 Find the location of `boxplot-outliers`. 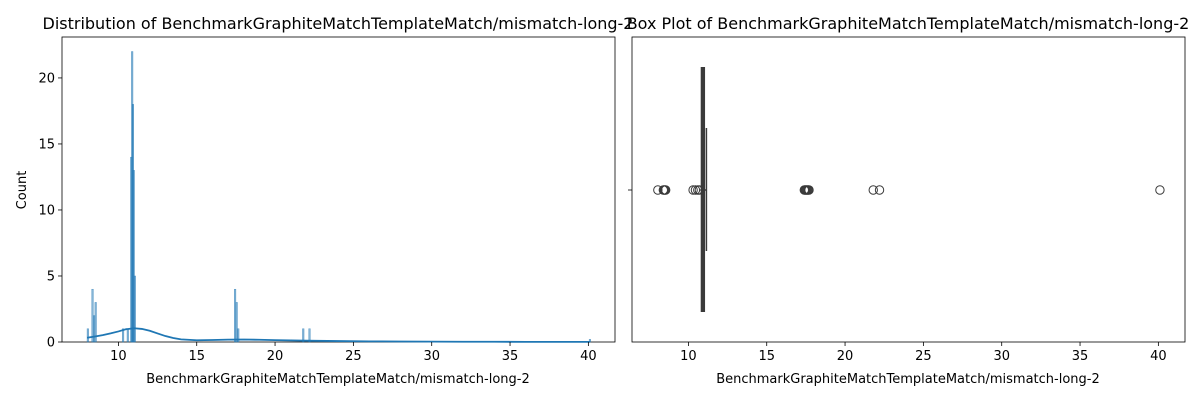

boxplot-outliers is located at coordinates (909, 190).